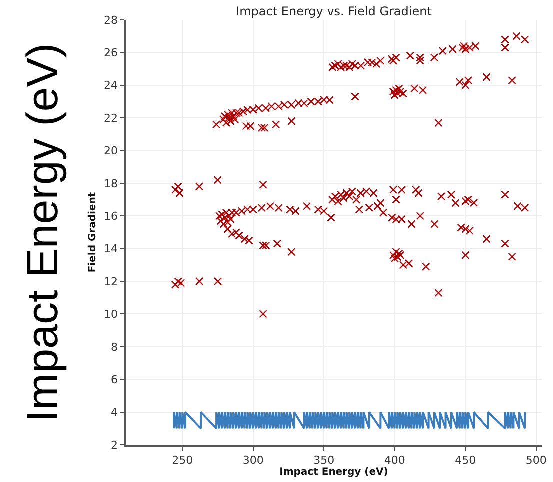 This screenshot has height=482, width=553. What do you see at coordinates (114, 379) in the screenshot?
I see `y-tick-label: 6` at bounding box center [114, 379].